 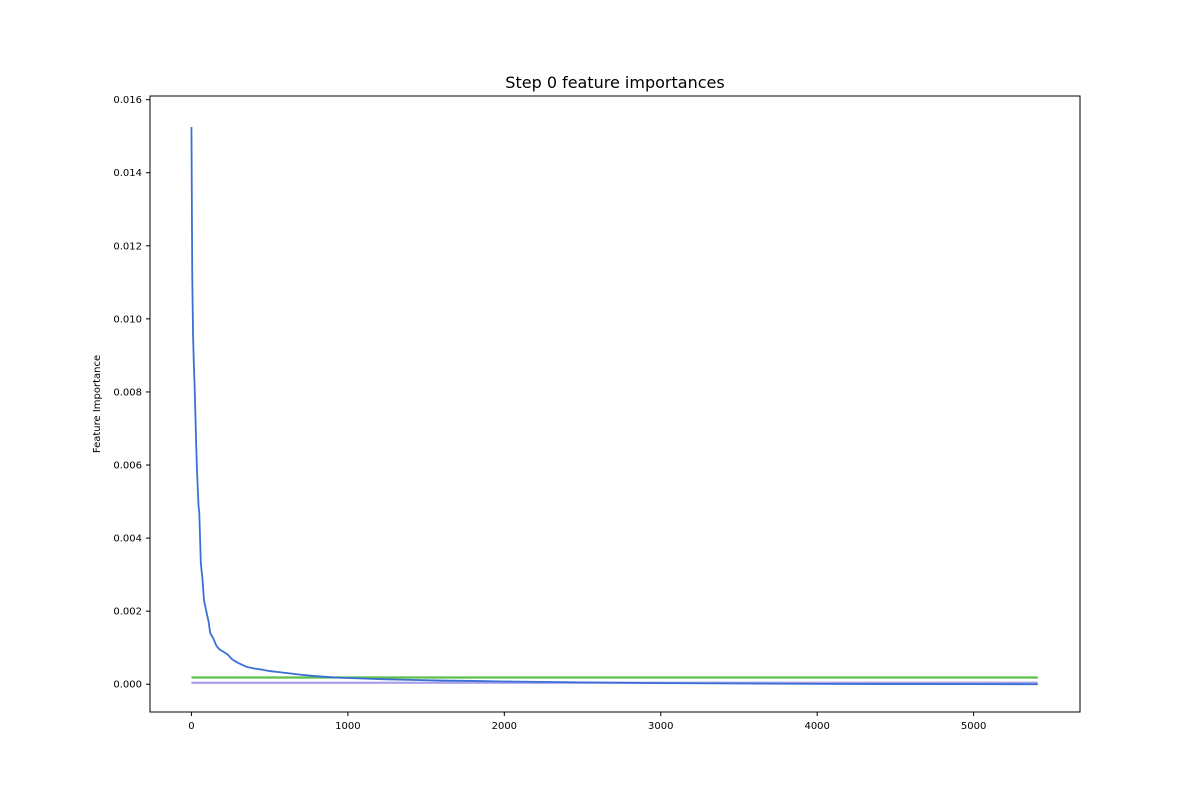 I want to click on y-axis-title: Feature Importance, so click(x=97, y=404).